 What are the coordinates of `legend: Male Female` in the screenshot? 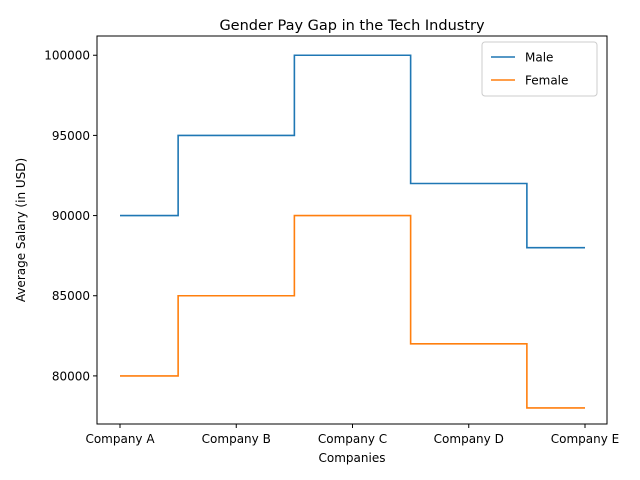 It's located at (539, 69).